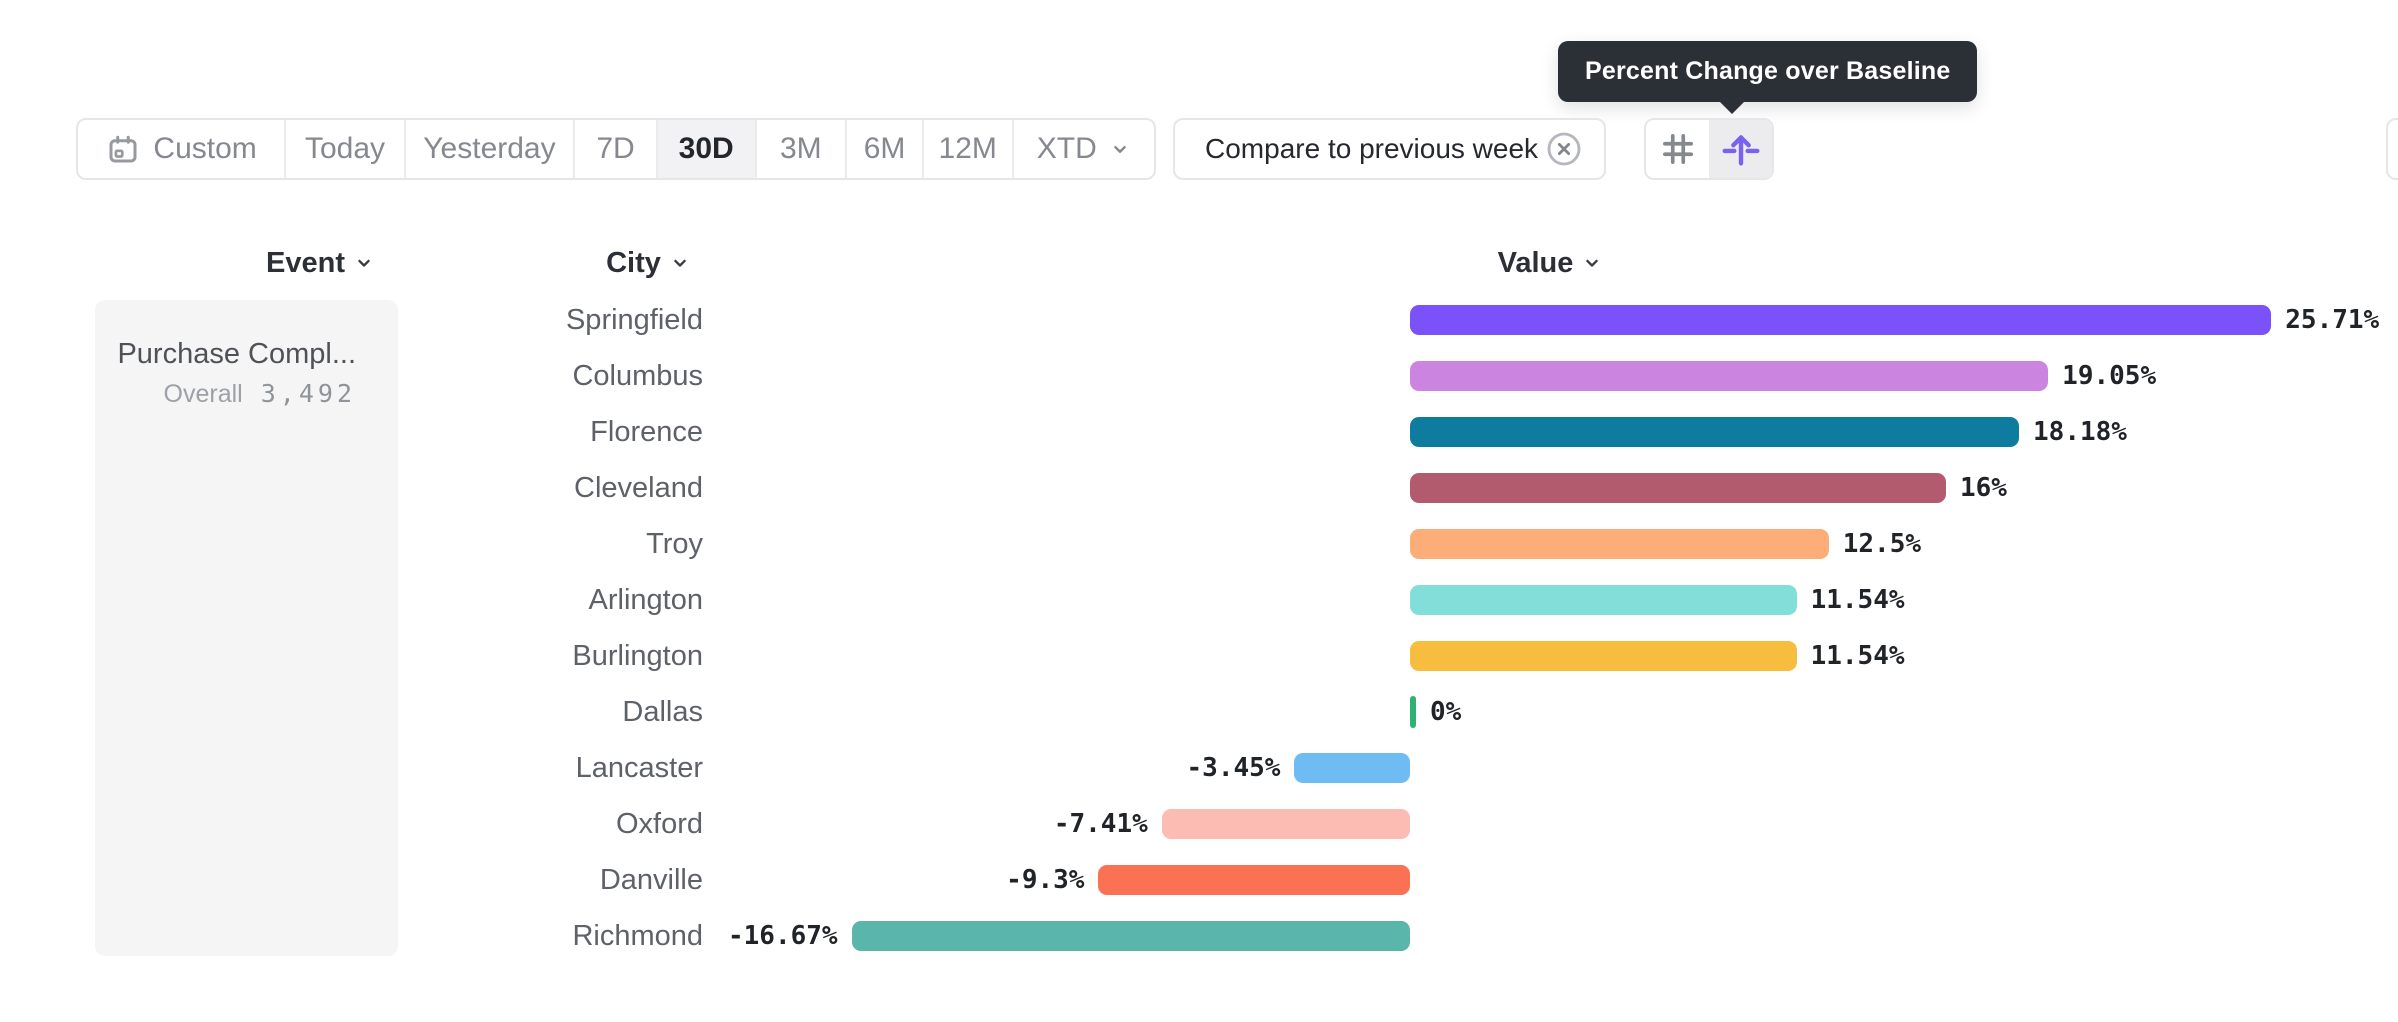  I want to click on compare-chip: Compare to previous week, so click(1389, 149).